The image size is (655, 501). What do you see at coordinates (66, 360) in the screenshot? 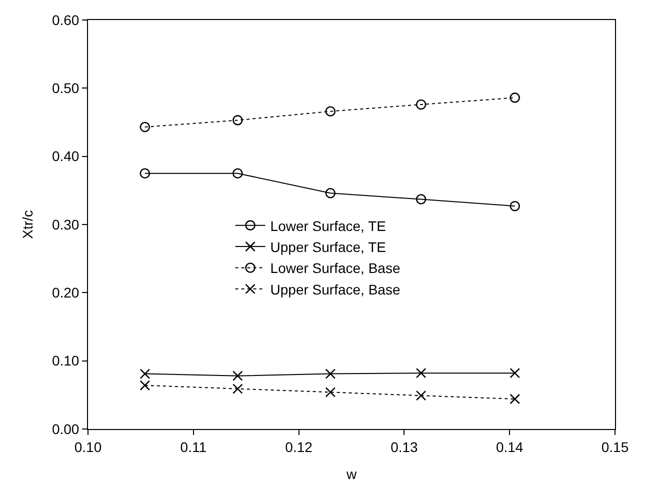
I see `y-tick-label: 0.10` at bounding box center [66, 360].